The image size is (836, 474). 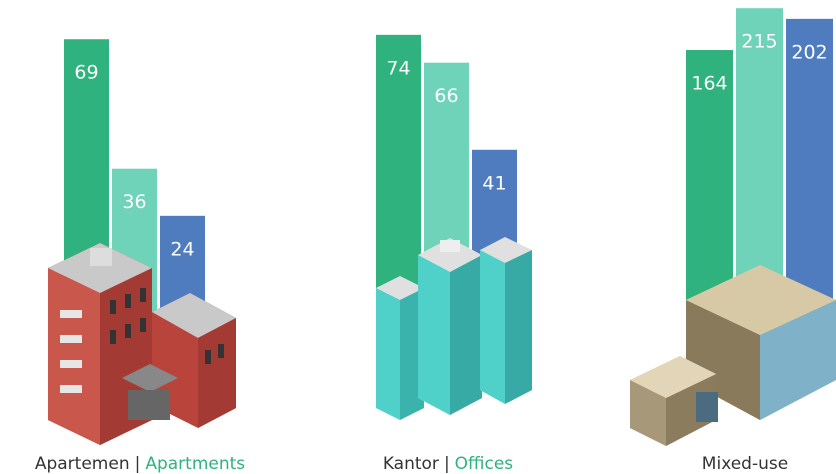 What do you see at coordinates (134, 202) in the screenshot?
I see `value-label: 36` at bounding box center [134, 202].